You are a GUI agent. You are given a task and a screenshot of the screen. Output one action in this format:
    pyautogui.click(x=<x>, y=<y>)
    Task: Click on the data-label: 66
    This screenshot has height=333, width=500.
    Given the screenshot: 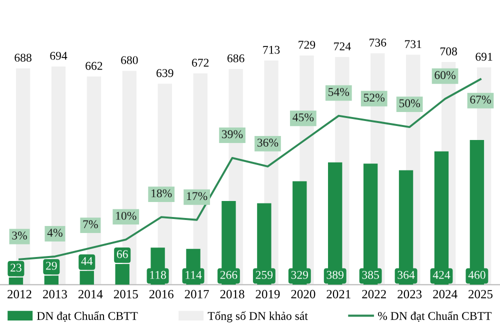 What is the action you would take?
    pyautogui.click(x=122, y=254)
    